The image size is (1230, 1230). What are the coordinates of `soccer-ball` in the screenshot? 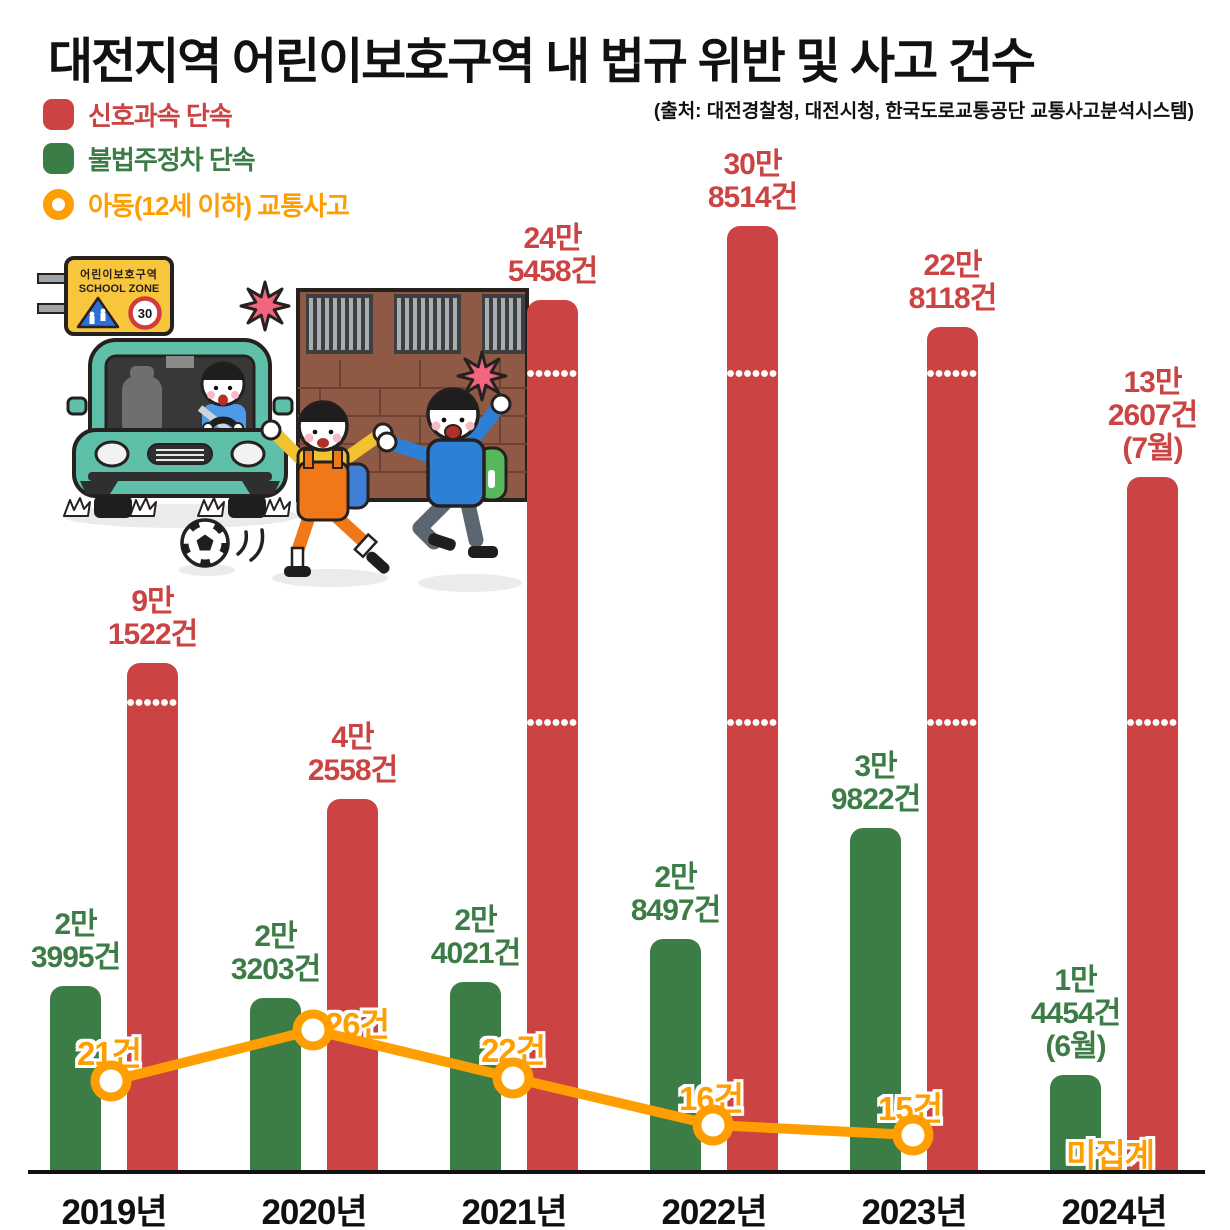 It's located at (222, 547).